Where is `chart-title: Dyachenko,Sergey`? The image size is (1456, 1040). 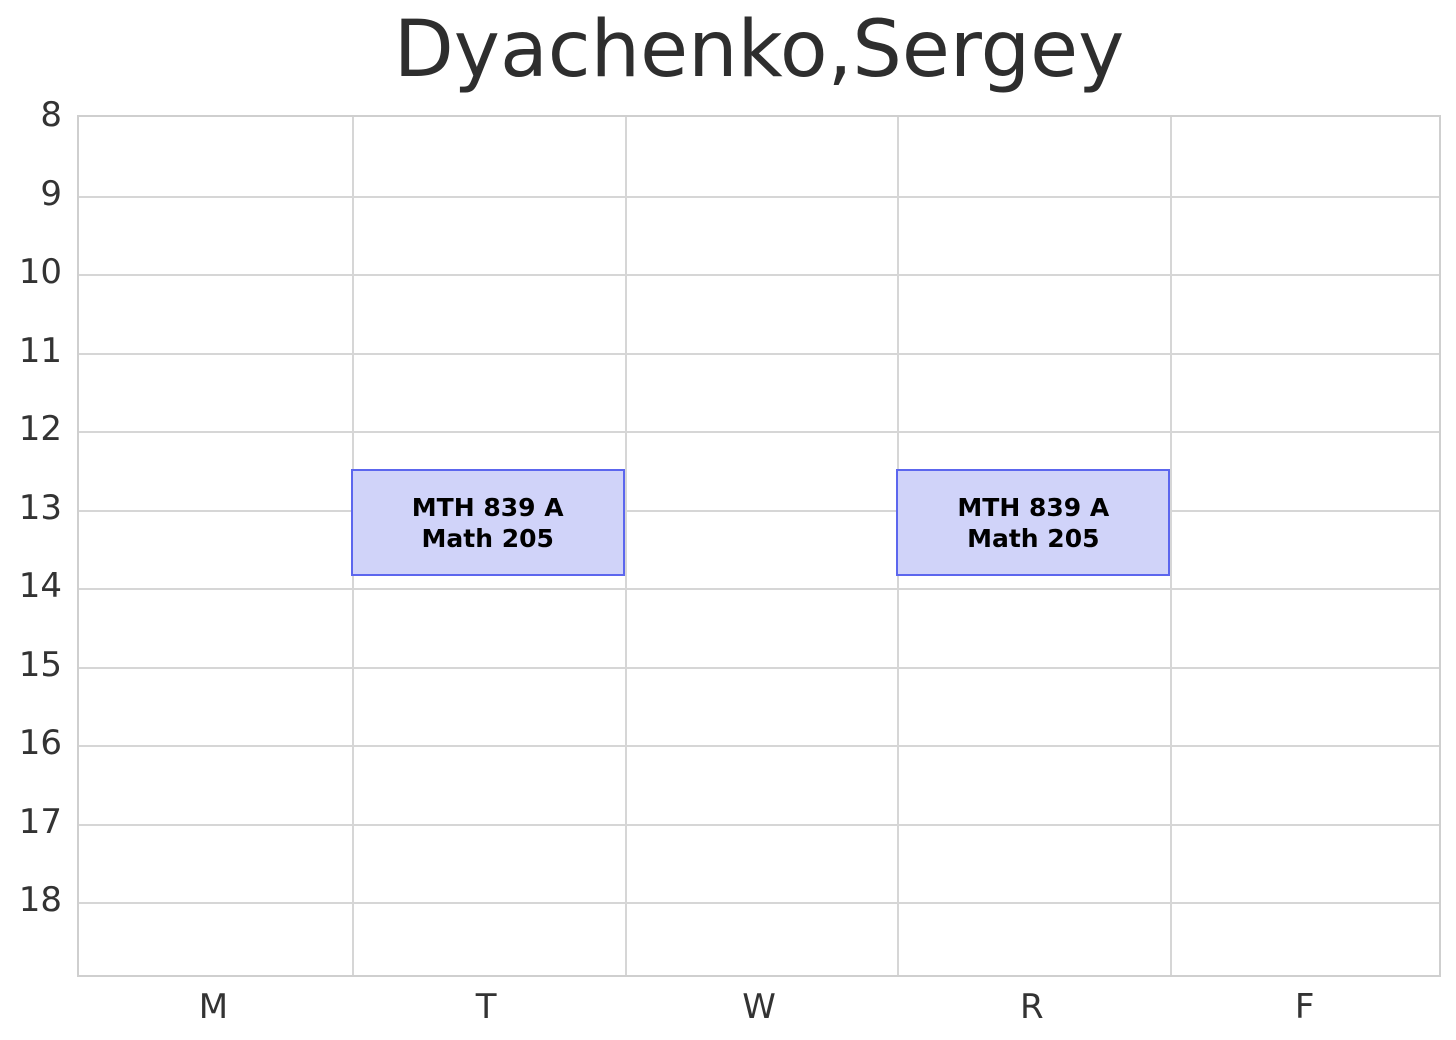
chart-title: Dyachenko,Sergey is located at coordinates (759, 50).